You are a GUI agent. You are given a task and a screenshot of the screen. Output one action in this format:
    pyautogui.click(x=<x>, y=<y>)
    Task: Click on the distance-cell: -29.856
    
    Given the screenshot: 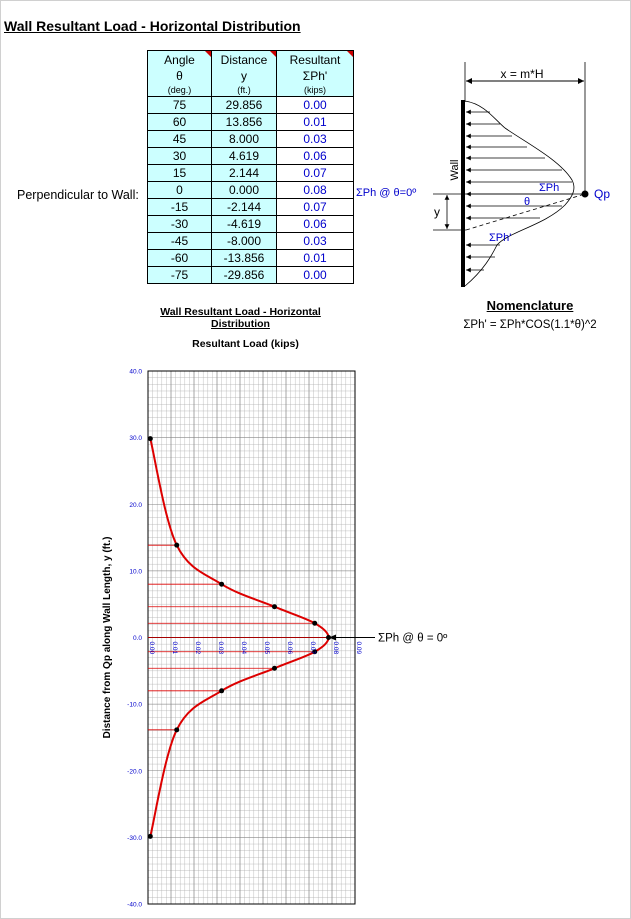 What is the action you would take?
    pyautogui.click(x=244, y=275)
    